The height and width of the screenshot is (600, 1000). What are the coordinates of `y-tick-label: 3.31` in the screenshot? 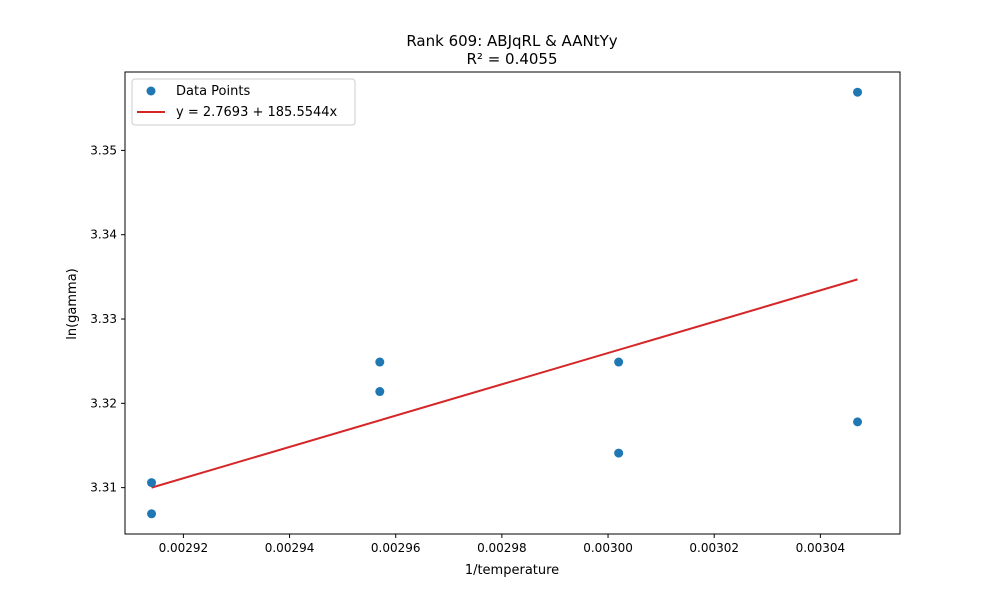 It's located at (103, 488).